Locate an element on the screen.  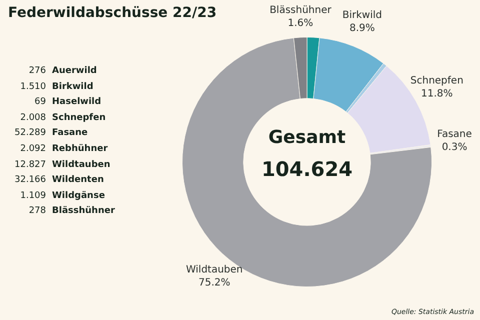
data-label: 8.9% is located at coordinates (362, 28).